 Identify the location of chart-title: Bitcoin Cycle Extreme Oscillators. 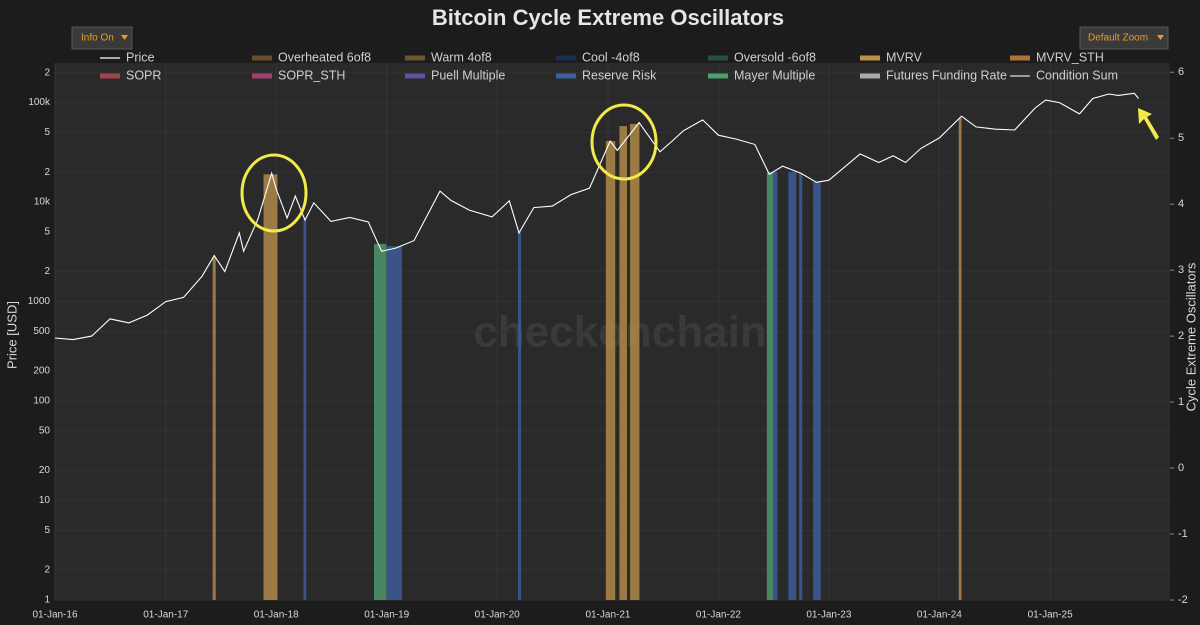
(608, 17).